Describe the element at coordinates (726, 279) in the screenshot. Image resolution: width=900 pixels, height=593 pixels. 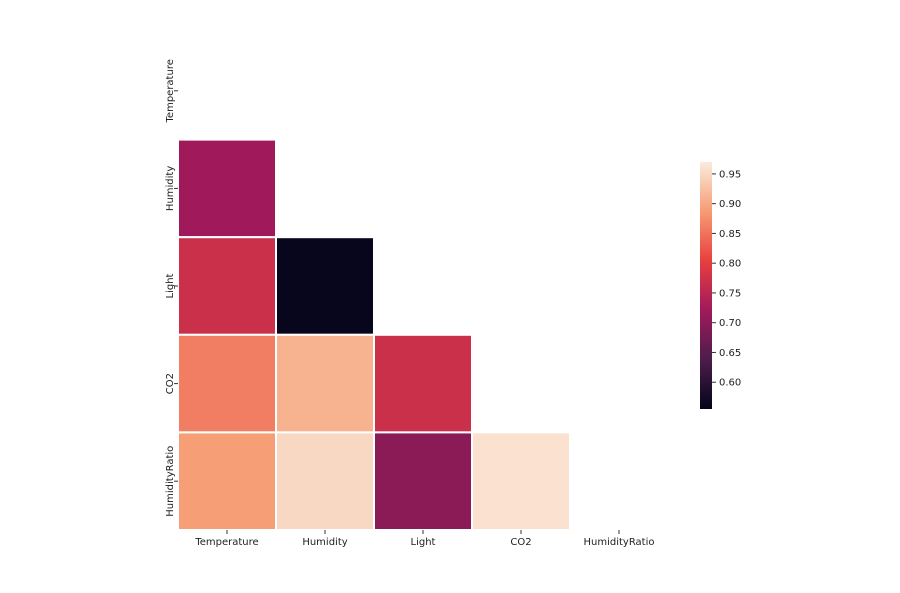
I see `colorbar-axis: 0.95 0.90 0.85 0.80 0.75 0.70 0.65 0.60` at that location.